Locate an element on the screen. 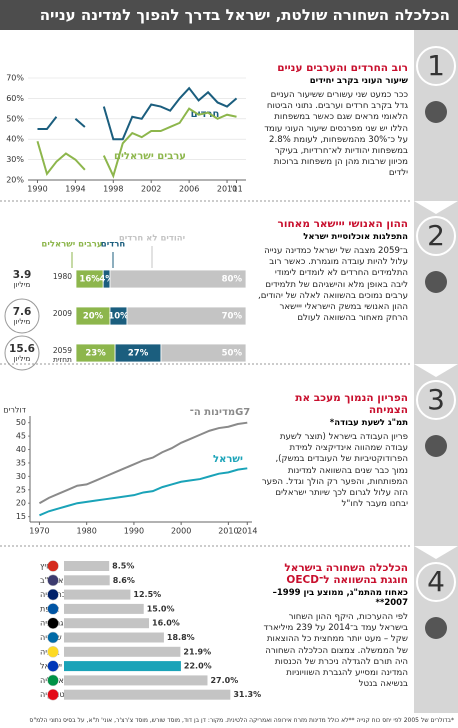 This screenshot has width=458, height=728. y-tick-label: 50% is located at coordinates (15, 118).